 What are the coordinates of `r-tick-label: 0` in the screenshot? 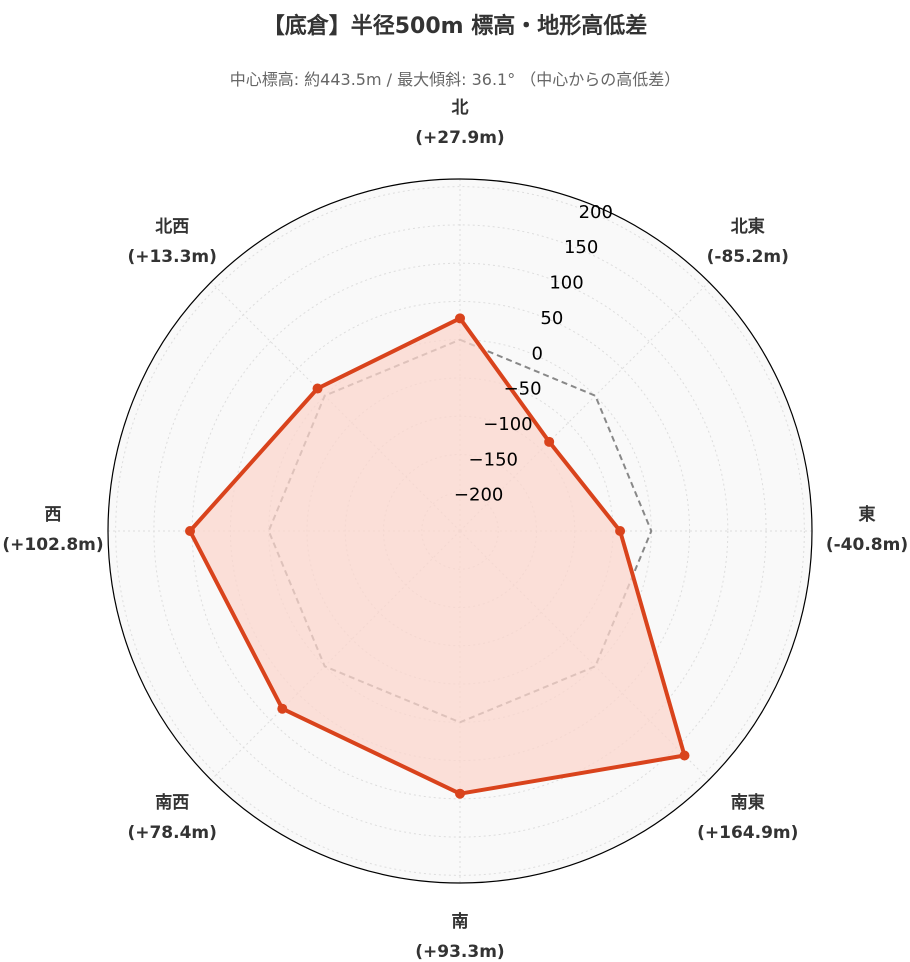 It's located at (536, 353).